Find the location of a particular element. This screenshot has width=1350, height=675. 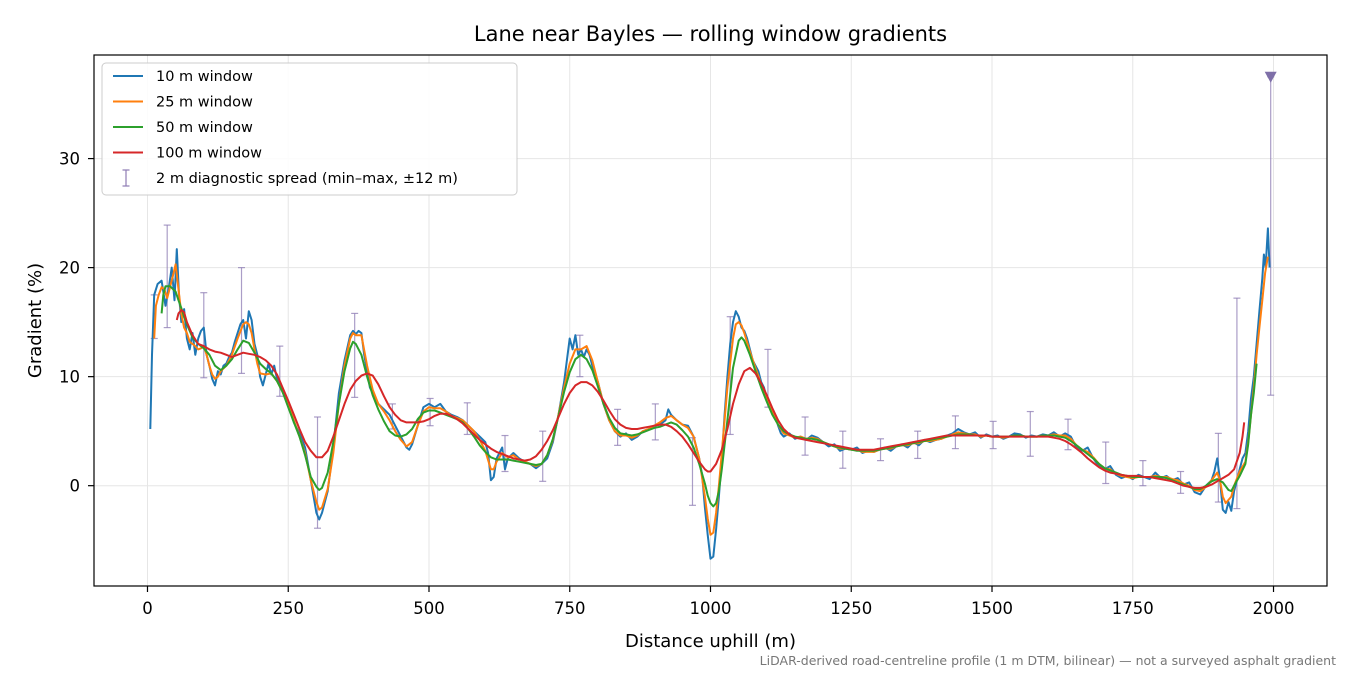

y-tick-label: 20 is located at coordinates (69, 268).